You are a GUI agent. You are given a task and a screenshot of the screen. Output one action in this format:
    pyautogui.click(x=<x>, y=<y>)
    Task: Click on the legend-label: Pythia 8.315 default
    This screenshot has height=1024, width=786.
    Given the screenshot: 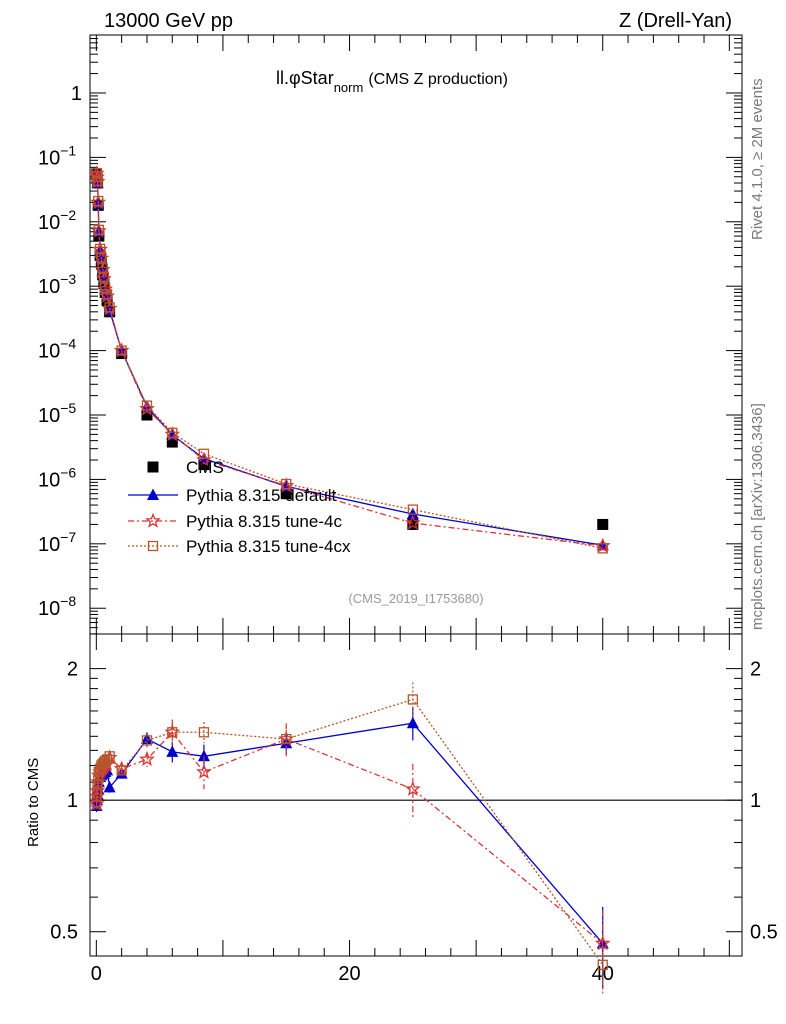 What is the action you would take?
    pyautogui.click(x=261, y=495)
    